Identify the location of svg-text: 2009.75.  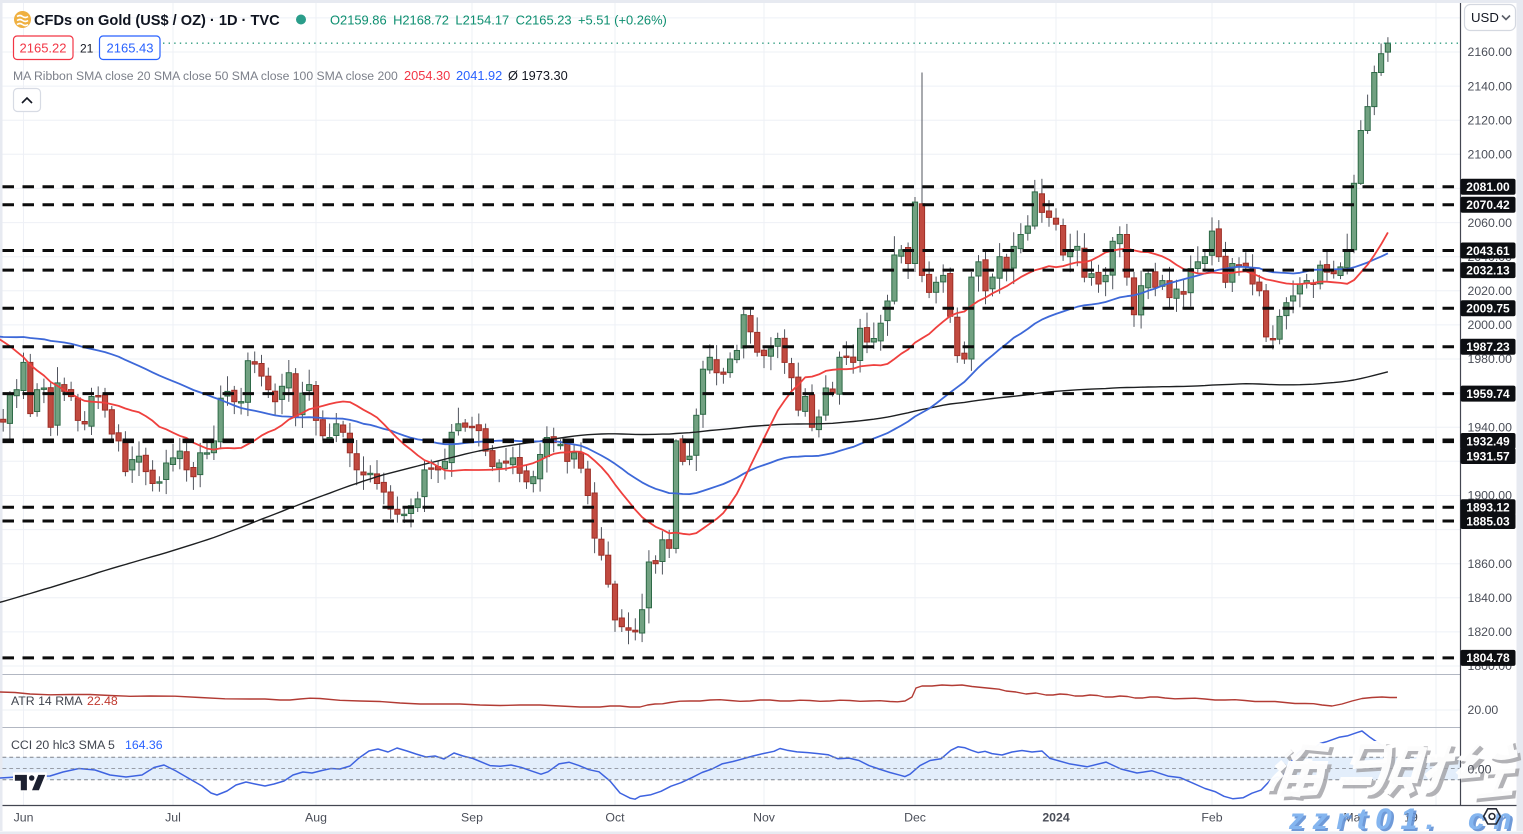
(1488, 309).